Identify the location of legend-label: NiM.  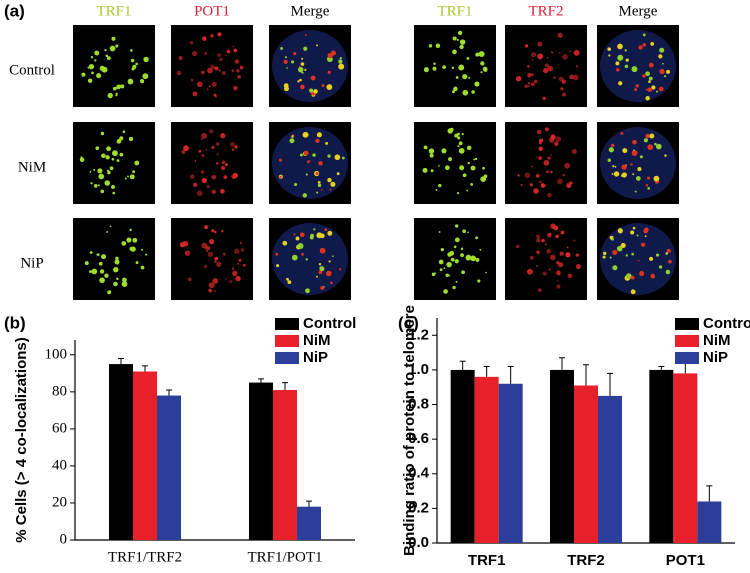
(717, 340).